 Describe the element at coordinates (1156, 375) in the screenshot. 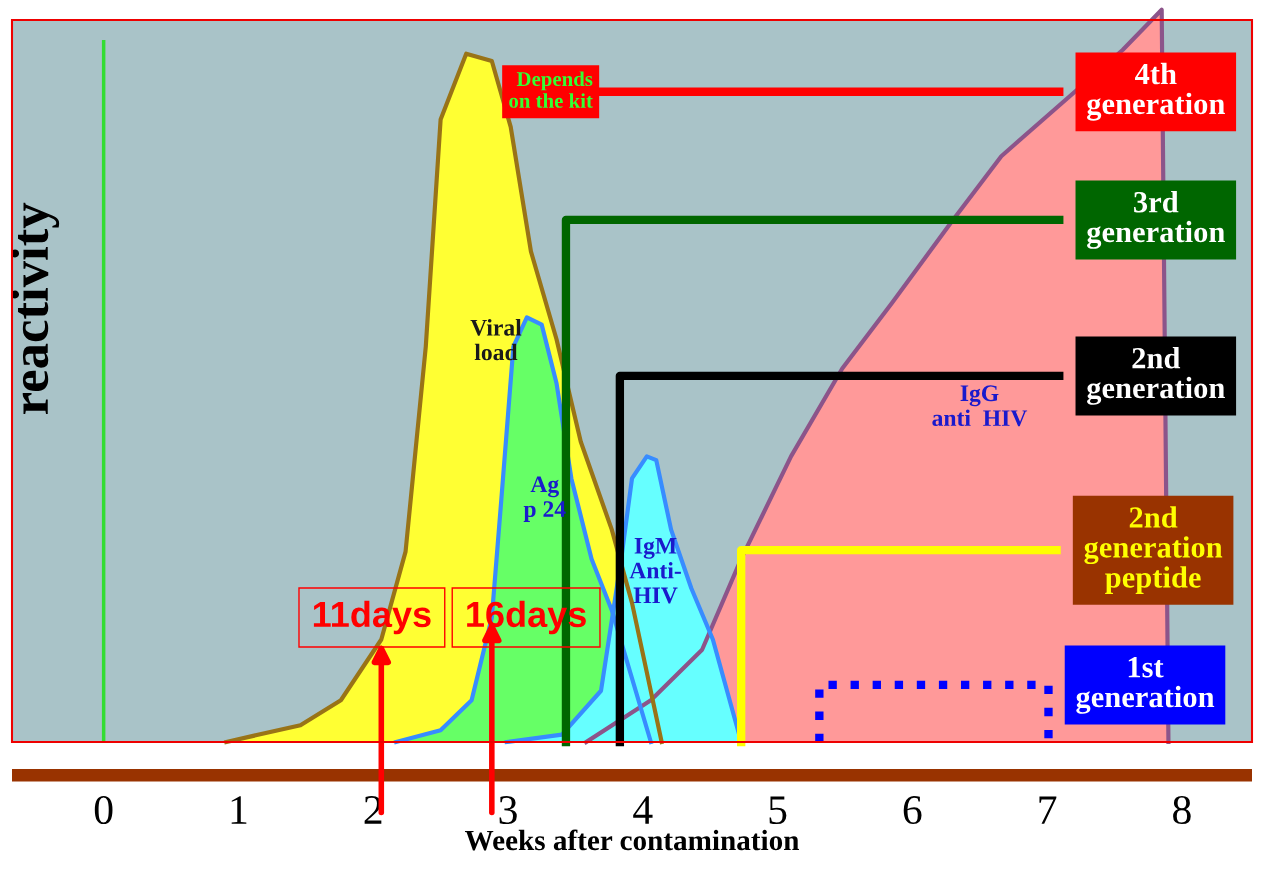

I see `series-label: 2nd generation` at that location.